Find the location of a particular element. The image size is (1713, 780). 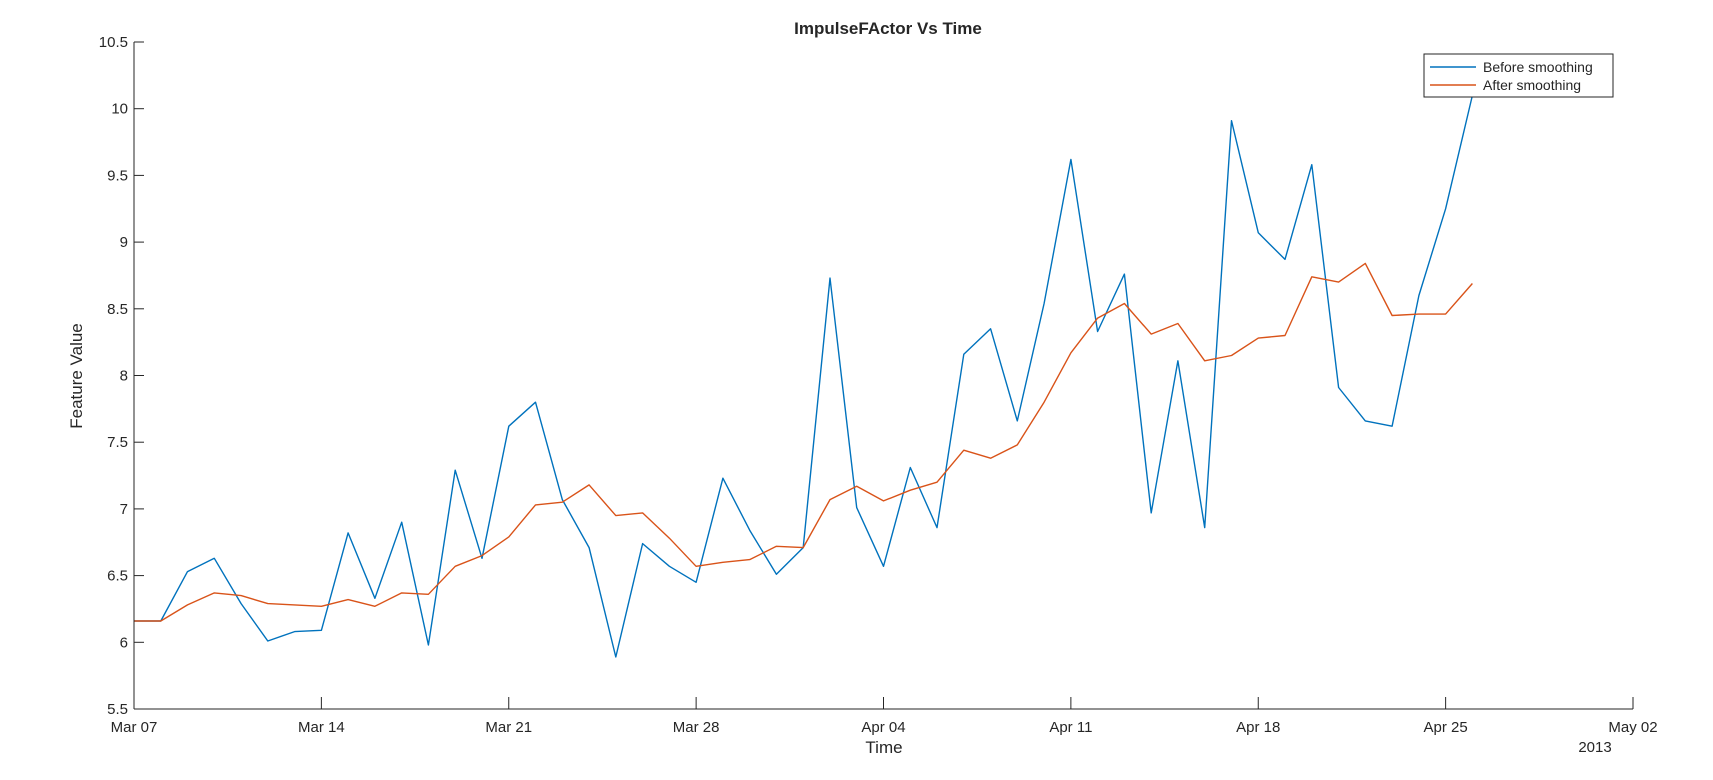

x-tick-label: Apr 11 is located at coordinates (1070, 727).